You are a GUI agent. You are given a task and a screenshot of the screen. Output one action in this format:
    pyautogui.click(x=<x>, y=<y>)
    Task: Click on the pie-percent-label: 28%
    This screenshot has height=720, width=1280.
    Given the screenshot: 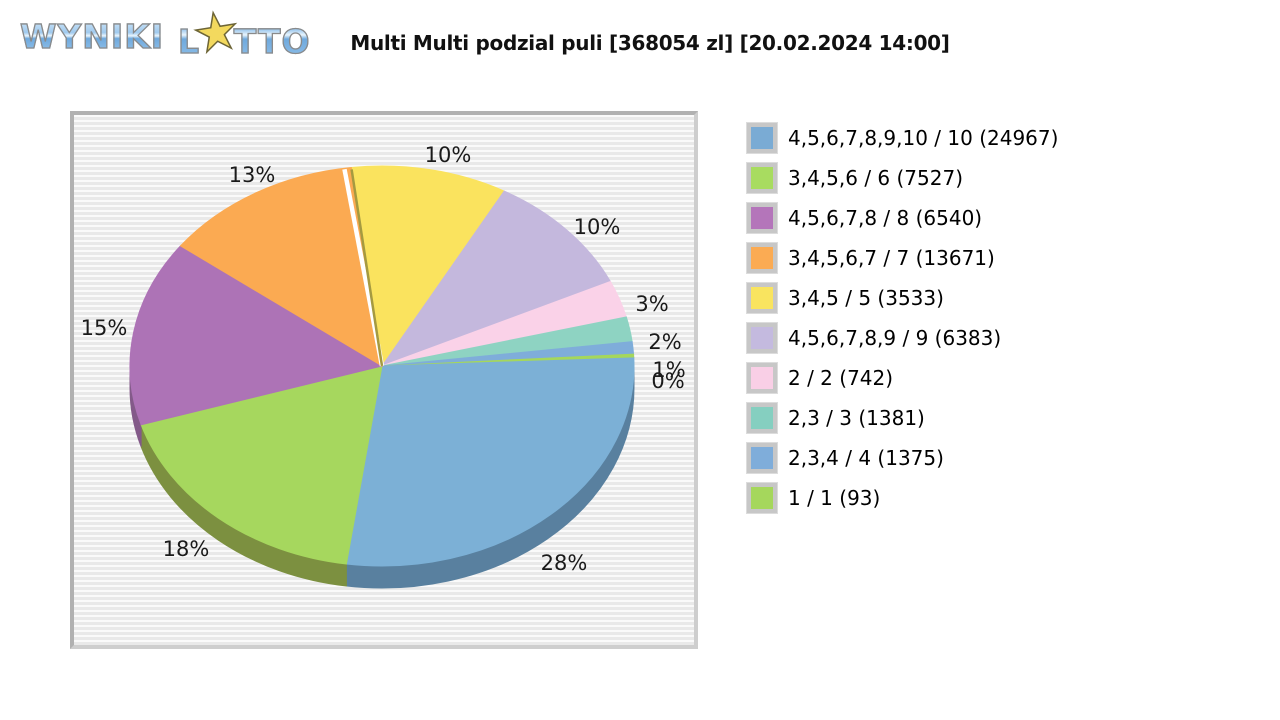 What is the action you would take?
    pyautogui.click(x=564, y=563)
    